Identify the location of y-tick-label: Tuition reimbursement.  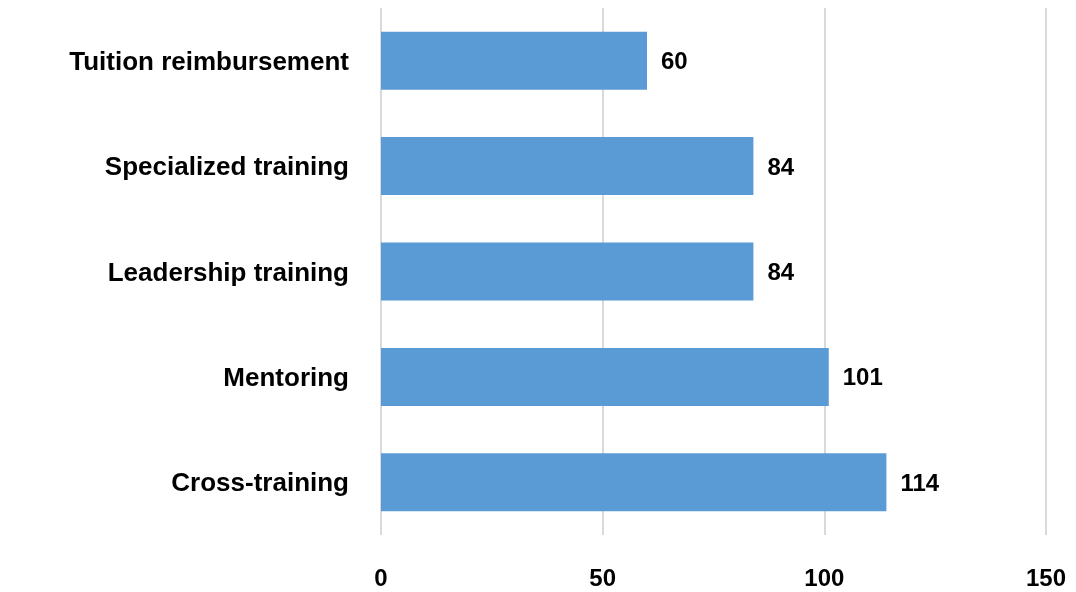
(209, 60).